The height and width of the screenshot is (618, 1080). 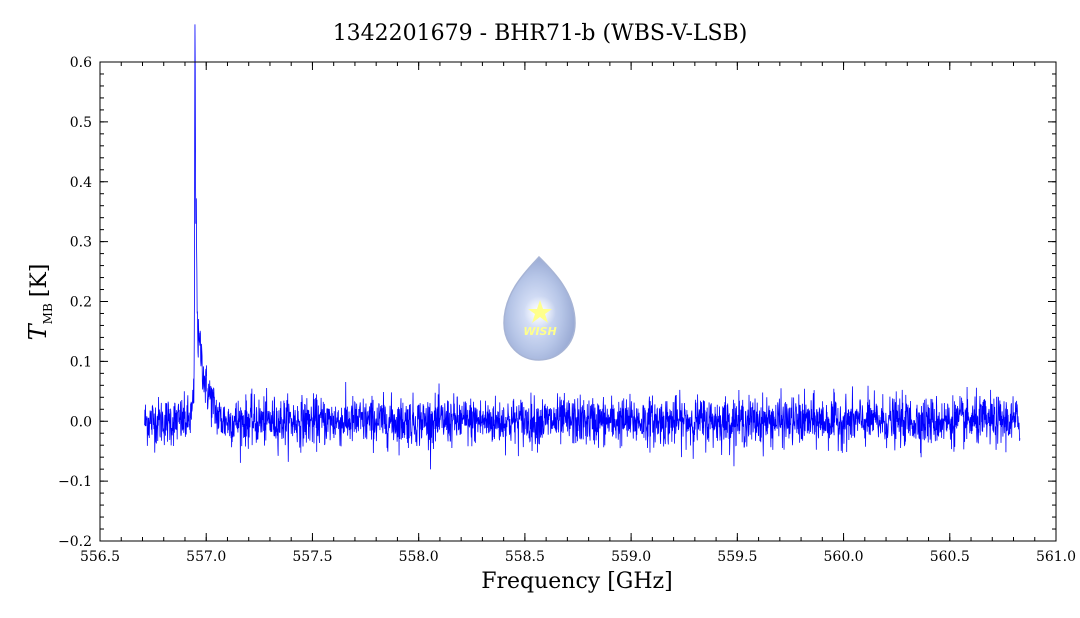 I want to click on x-tick-label: 558.0, so click(x=419, y=557).